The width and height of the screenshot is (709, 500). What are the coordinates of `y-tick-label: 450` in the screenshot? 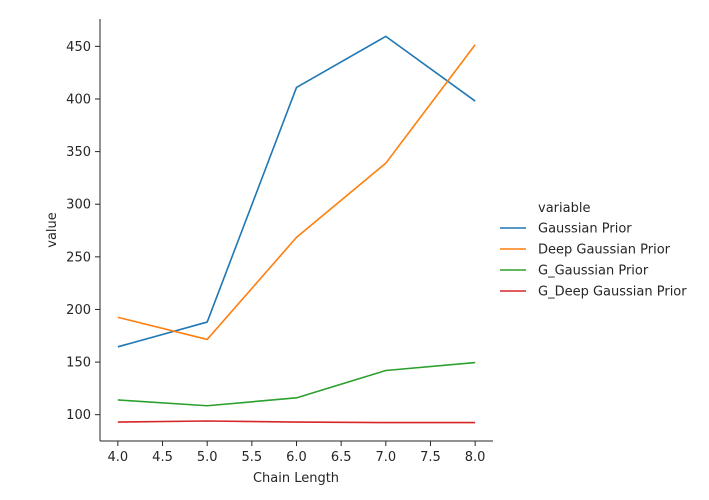 It's located at (78, 47).